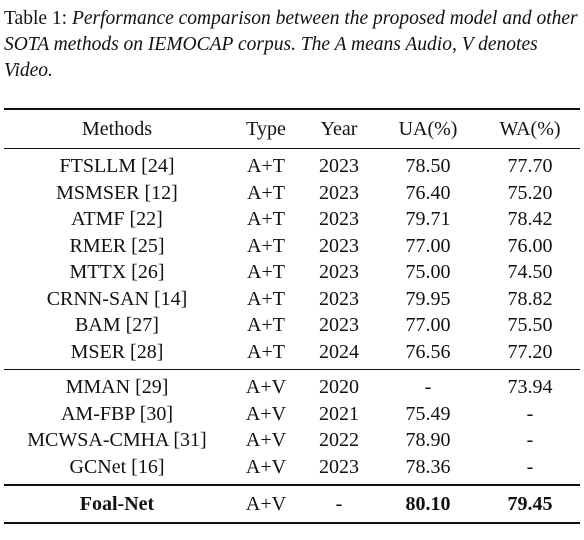 This screenshot has height=540, width=584. I want to click on cell-method: AM-FBP [30], so click(117, 413).